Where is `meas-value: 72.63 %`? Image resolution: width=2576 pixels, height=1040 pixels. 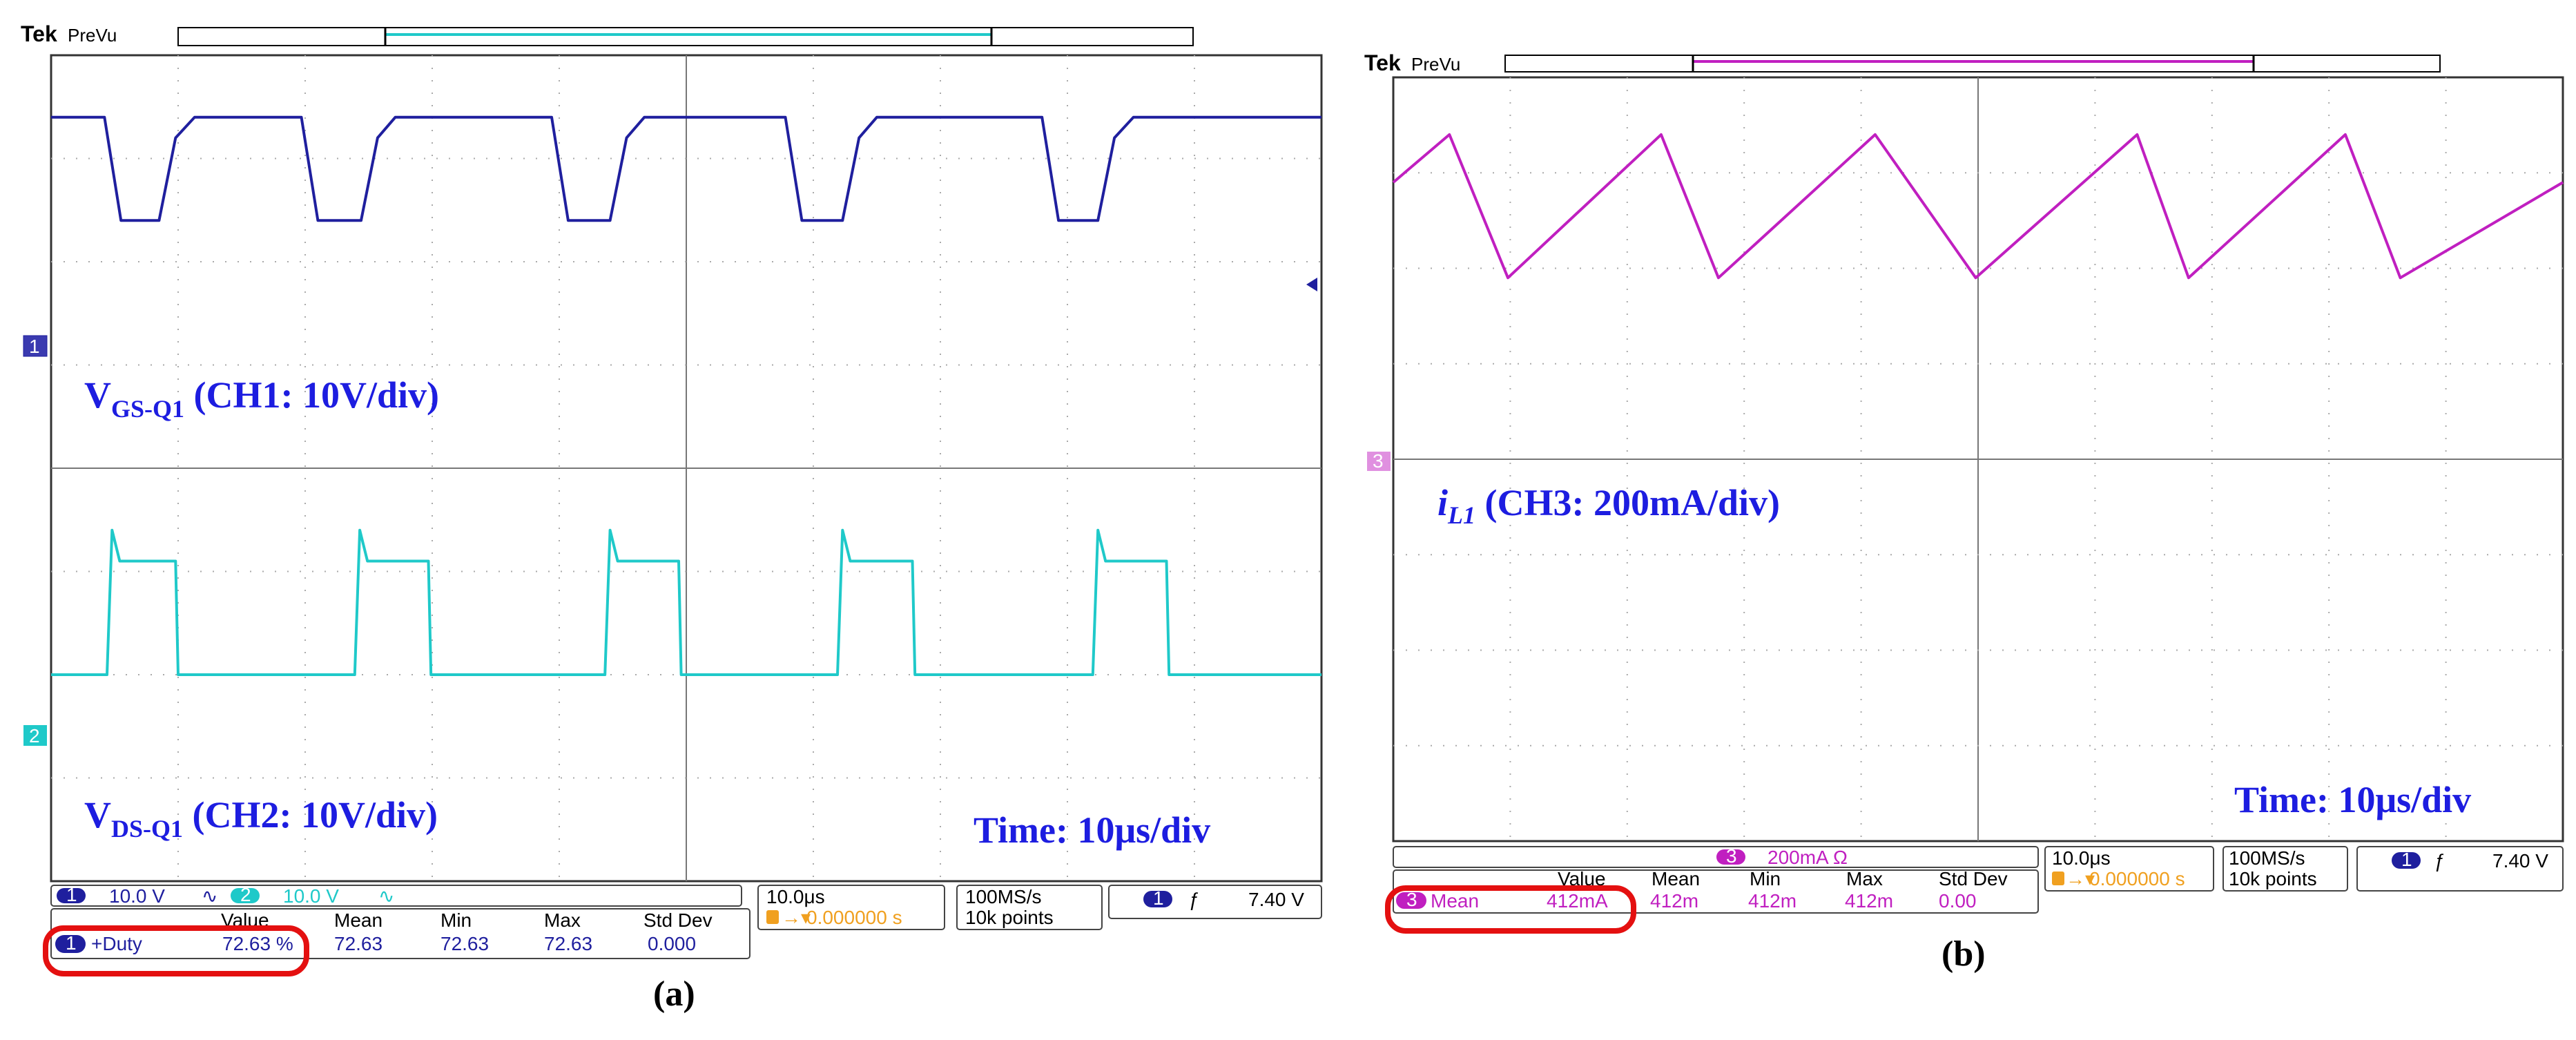
meas-value: 72.63 % is located at coordinates (257, 944).